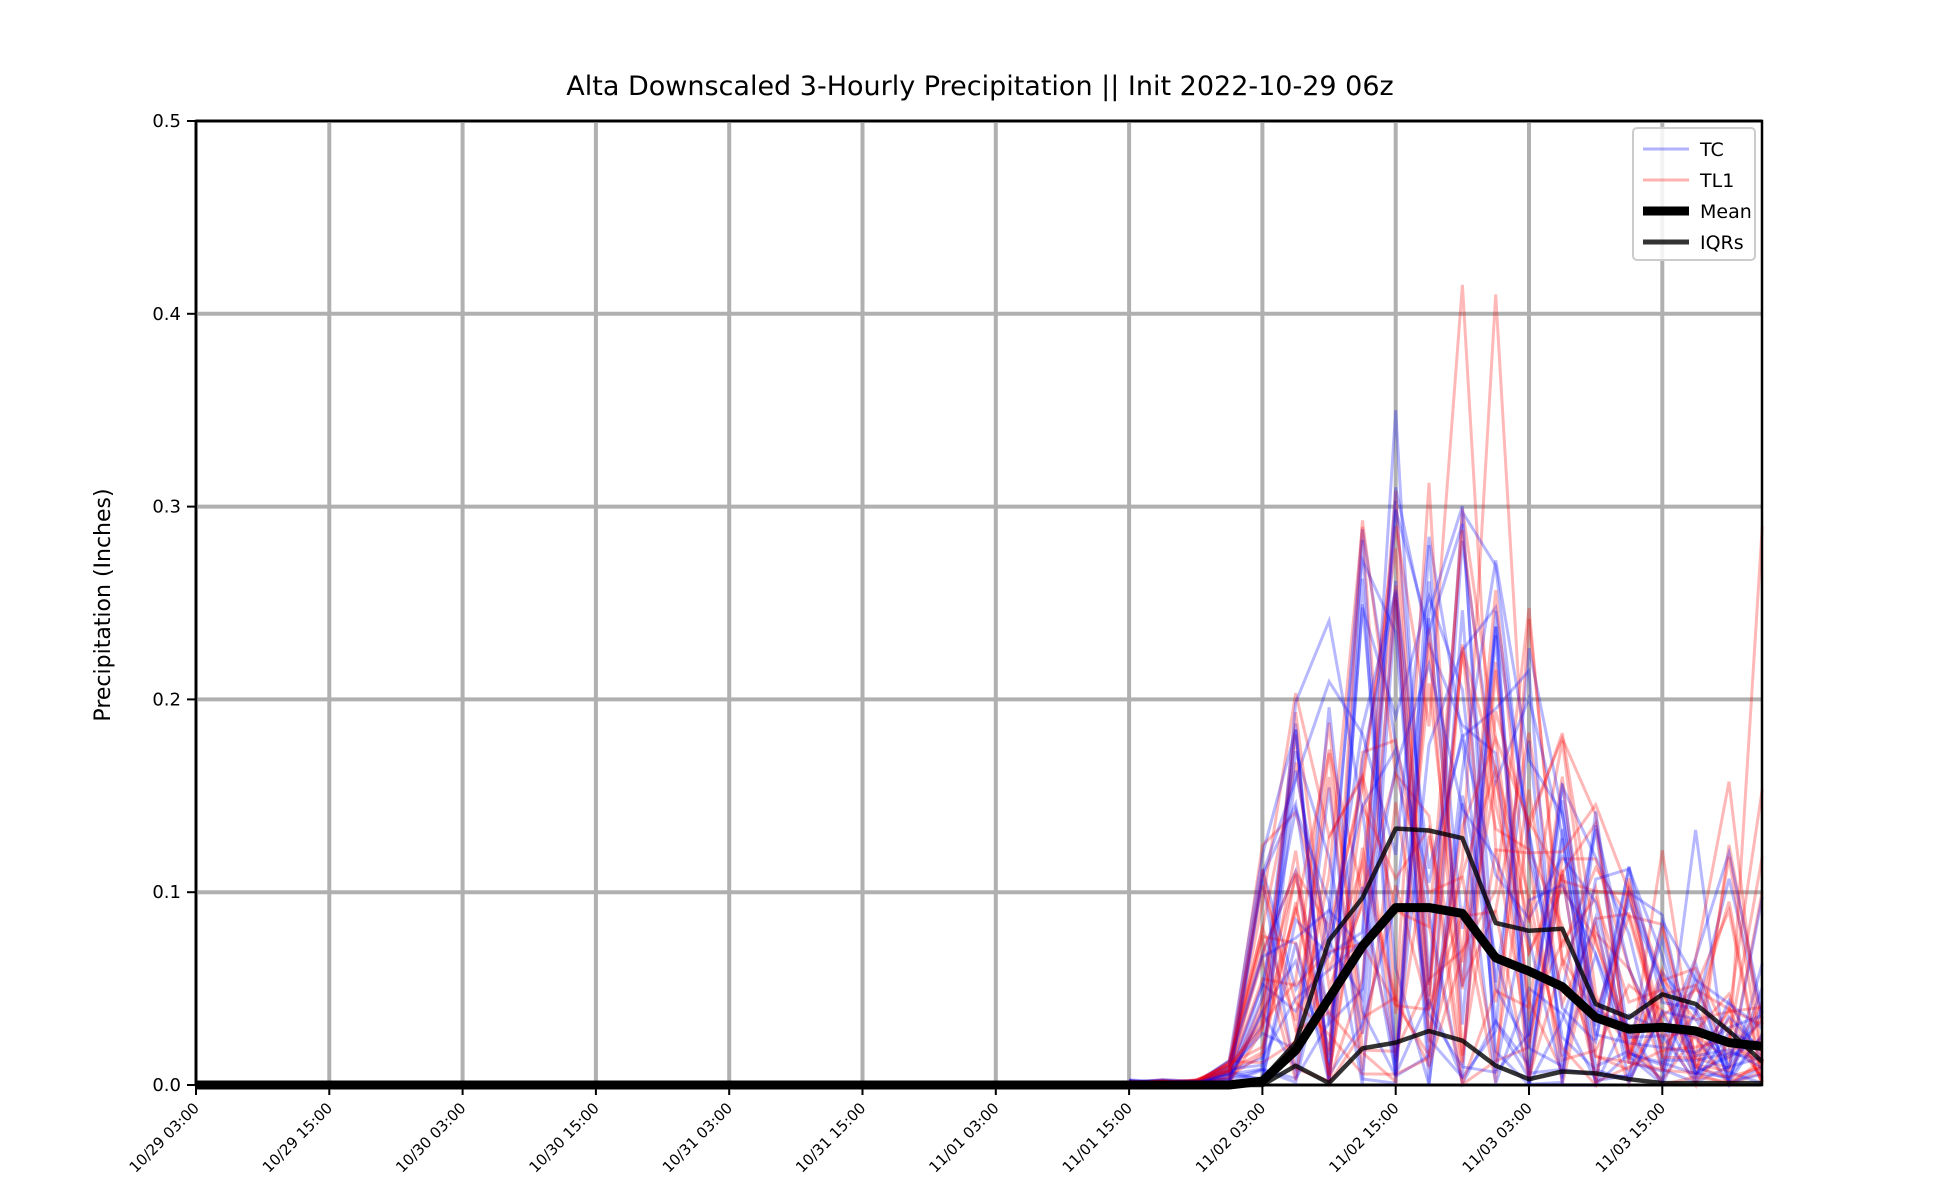 This screenshot has height=1200, width=1950. I want to click on legend-label-iqrs: IQRs, so click(1722, 243).